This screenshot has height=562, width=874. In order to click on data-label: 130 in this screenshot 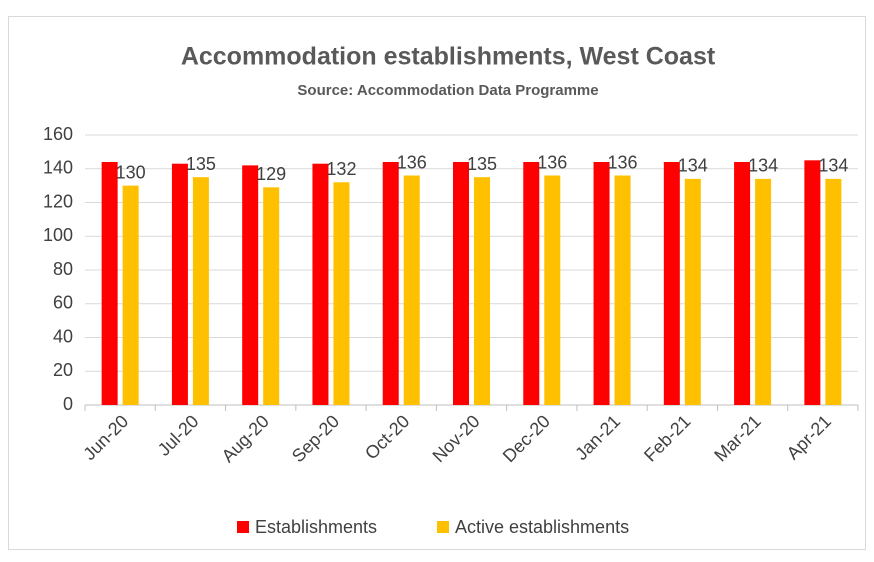, I will do `click(131, 172)`.